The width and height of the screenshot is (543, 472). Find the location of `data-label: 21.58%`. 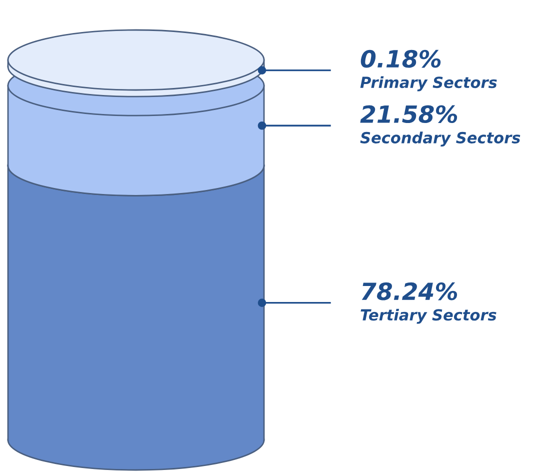

data-label: 21.58% is located at coordinates (409, 114).